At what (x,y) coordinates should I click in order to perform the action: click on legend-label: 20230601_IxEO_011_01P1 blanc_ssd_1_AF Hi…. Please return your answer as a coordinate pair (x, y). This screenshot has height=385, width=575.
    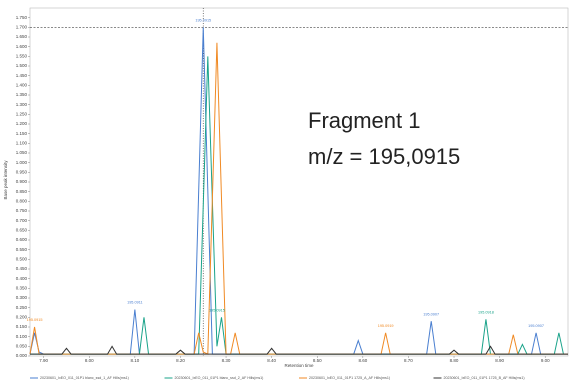
    Looking at the image, I should click on (84, 378).